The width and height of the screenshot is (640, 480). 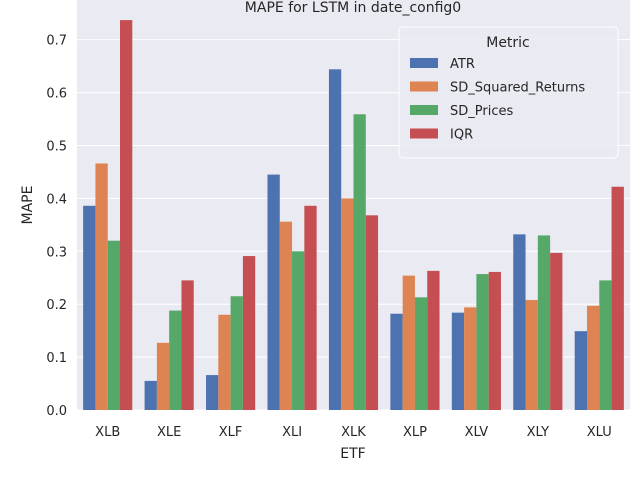 I want to click on legend-item-label: SD_Squared_Returns, so click(x=517, y=88).